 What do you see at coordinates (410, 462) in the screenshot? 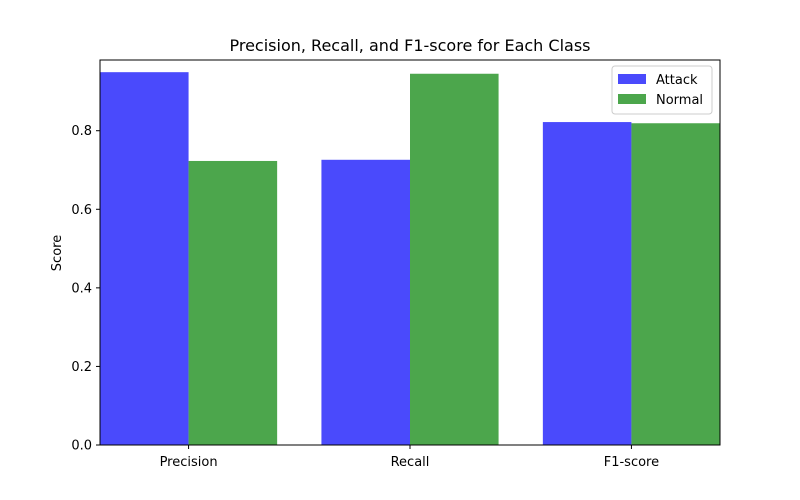
I see `x-tick-label: Recall` at bounding box center [410, 462].